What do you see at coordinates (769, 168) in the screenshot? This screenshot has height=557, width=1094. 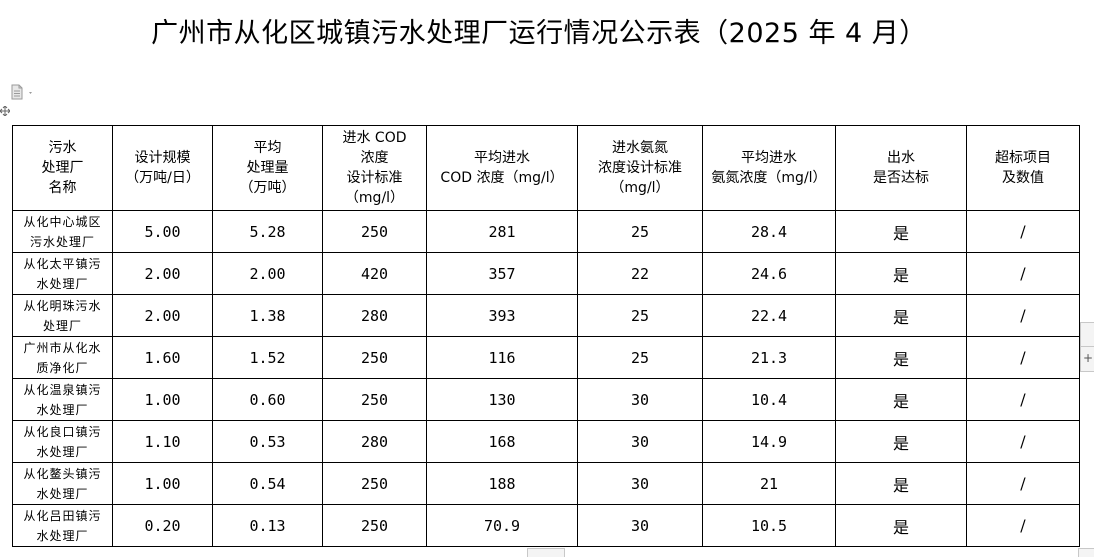 I see `header-ammonia-average: 平均进水 氨氮浓度（mg/l）` at bounding box center [769, 168].